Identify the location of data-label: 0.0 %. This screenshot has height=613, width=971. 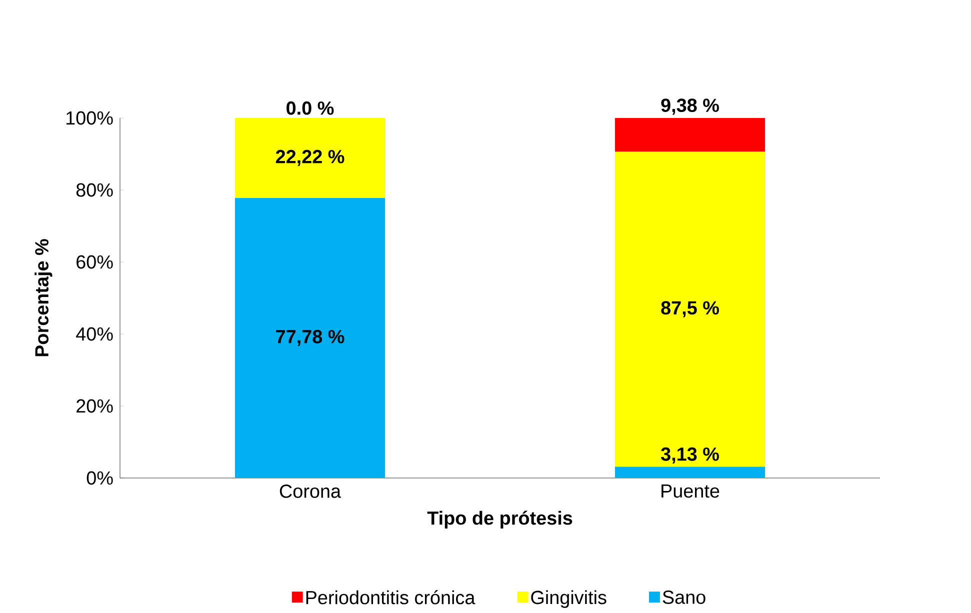
(310, 108).